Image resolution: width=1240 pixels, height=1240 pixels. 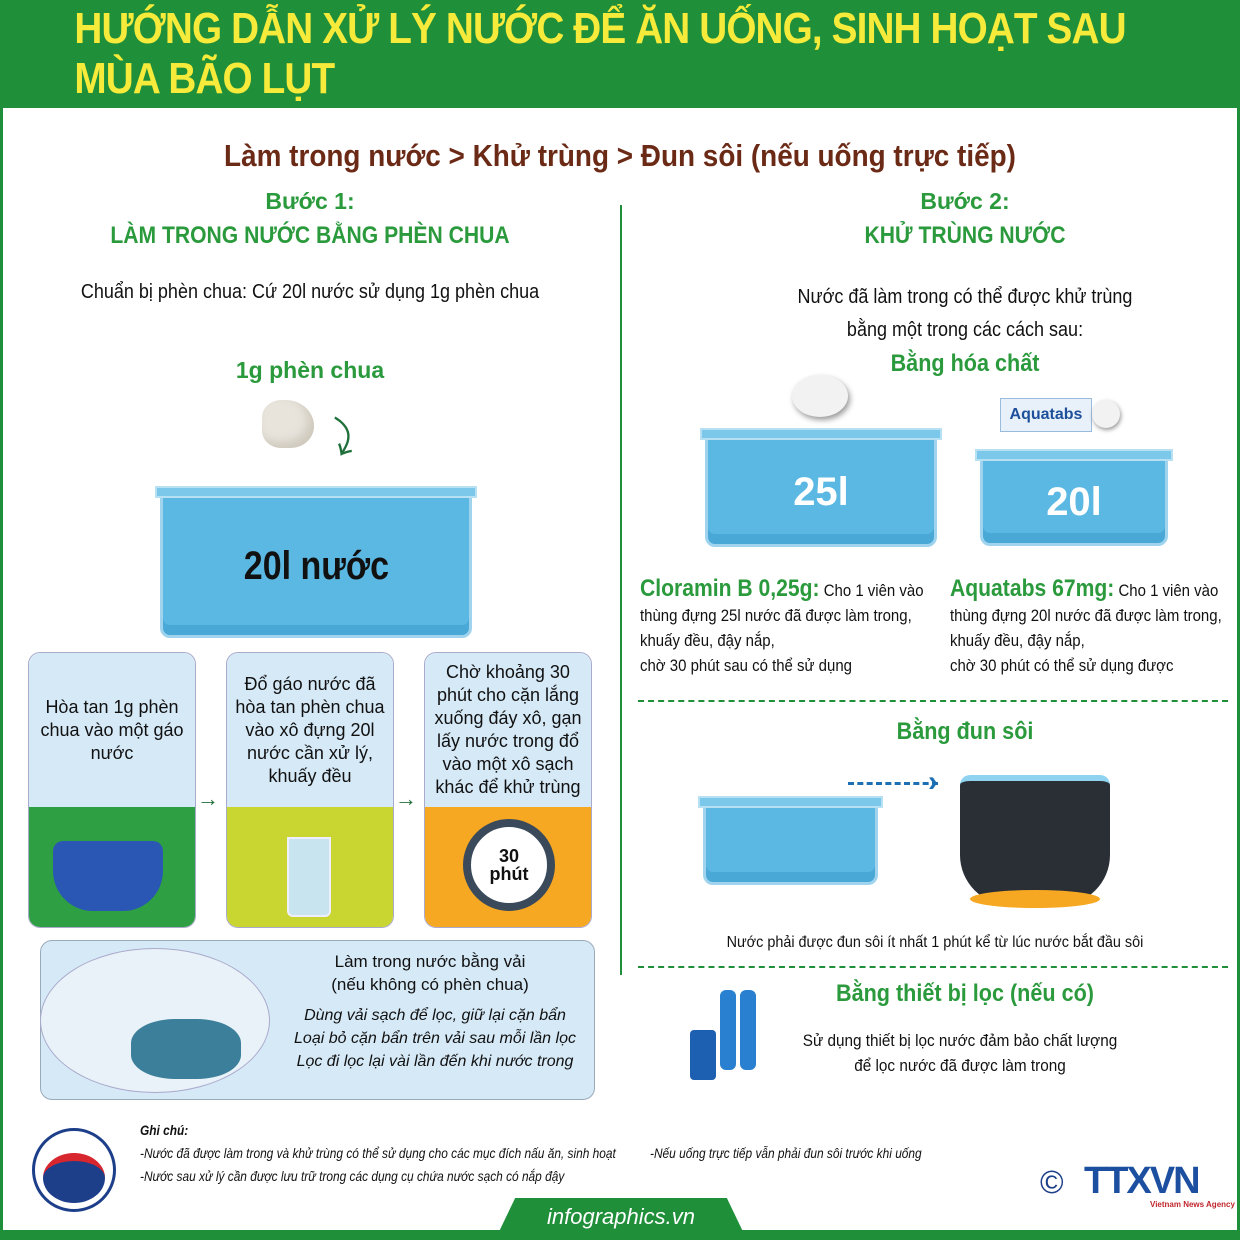 What do you see at coordinates (155, 1020) in the screenshot?
I see `cloth-filter-image` at bounding box center [155, 1020].